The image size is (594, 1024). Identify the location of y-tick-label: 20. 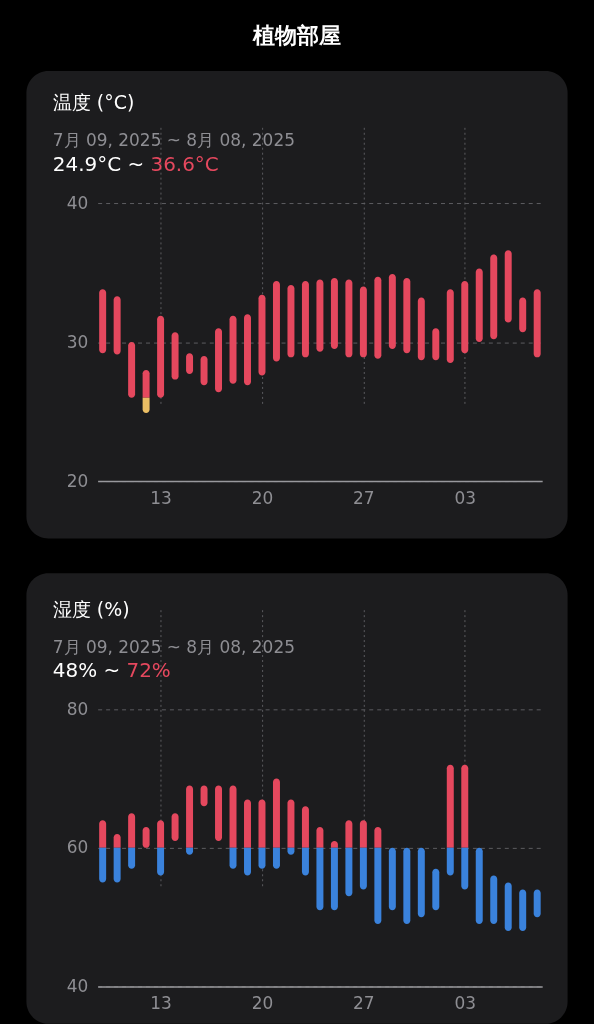
(77, 480).